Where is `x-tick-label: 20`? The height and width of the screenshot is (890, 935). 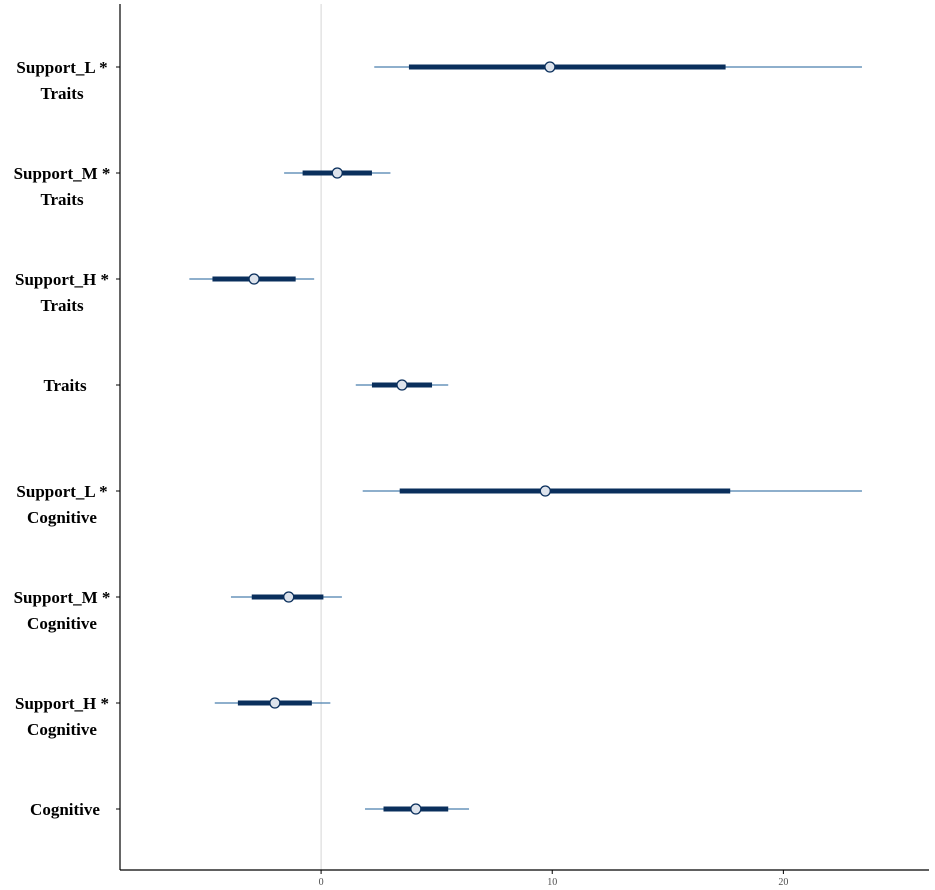 x-tick-label: 20 is located at coordinates (783, 882).